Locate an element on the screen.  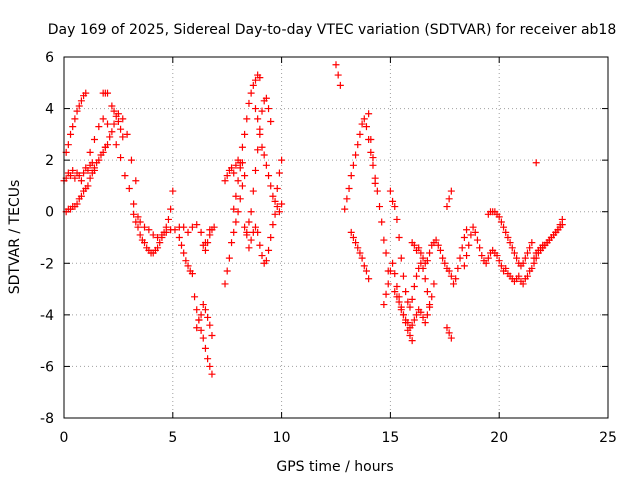
y-axis-label: SDTVAR / TECUs is located at coordinates (15, 237).